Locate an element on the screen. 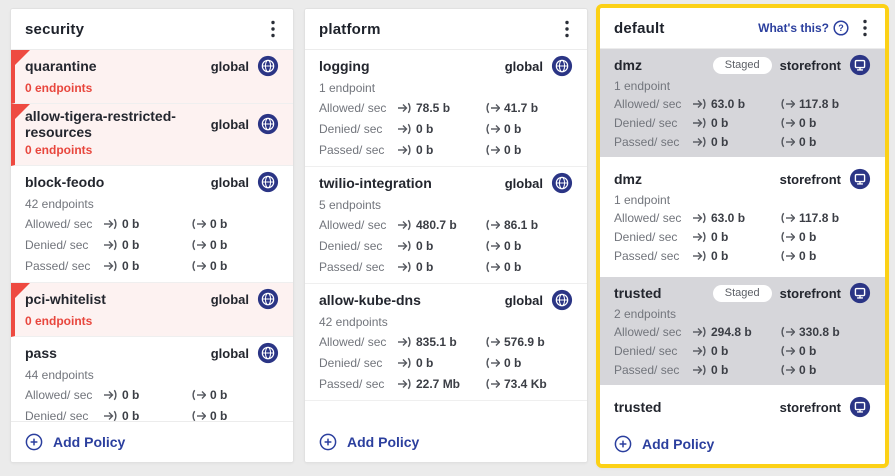  egress-value: 330.8 b is located at coordinates (819, 331).